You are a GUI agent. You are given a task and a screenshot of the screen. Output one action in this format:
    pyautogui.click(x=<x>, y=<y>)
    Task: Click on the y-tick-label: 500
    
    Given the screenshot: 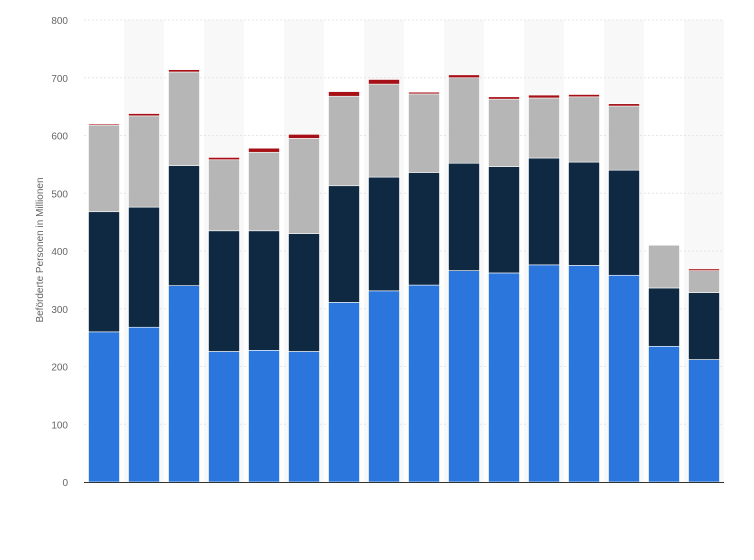 What is the action you would take?
    pyautogui.click(x=59, y=194)
    